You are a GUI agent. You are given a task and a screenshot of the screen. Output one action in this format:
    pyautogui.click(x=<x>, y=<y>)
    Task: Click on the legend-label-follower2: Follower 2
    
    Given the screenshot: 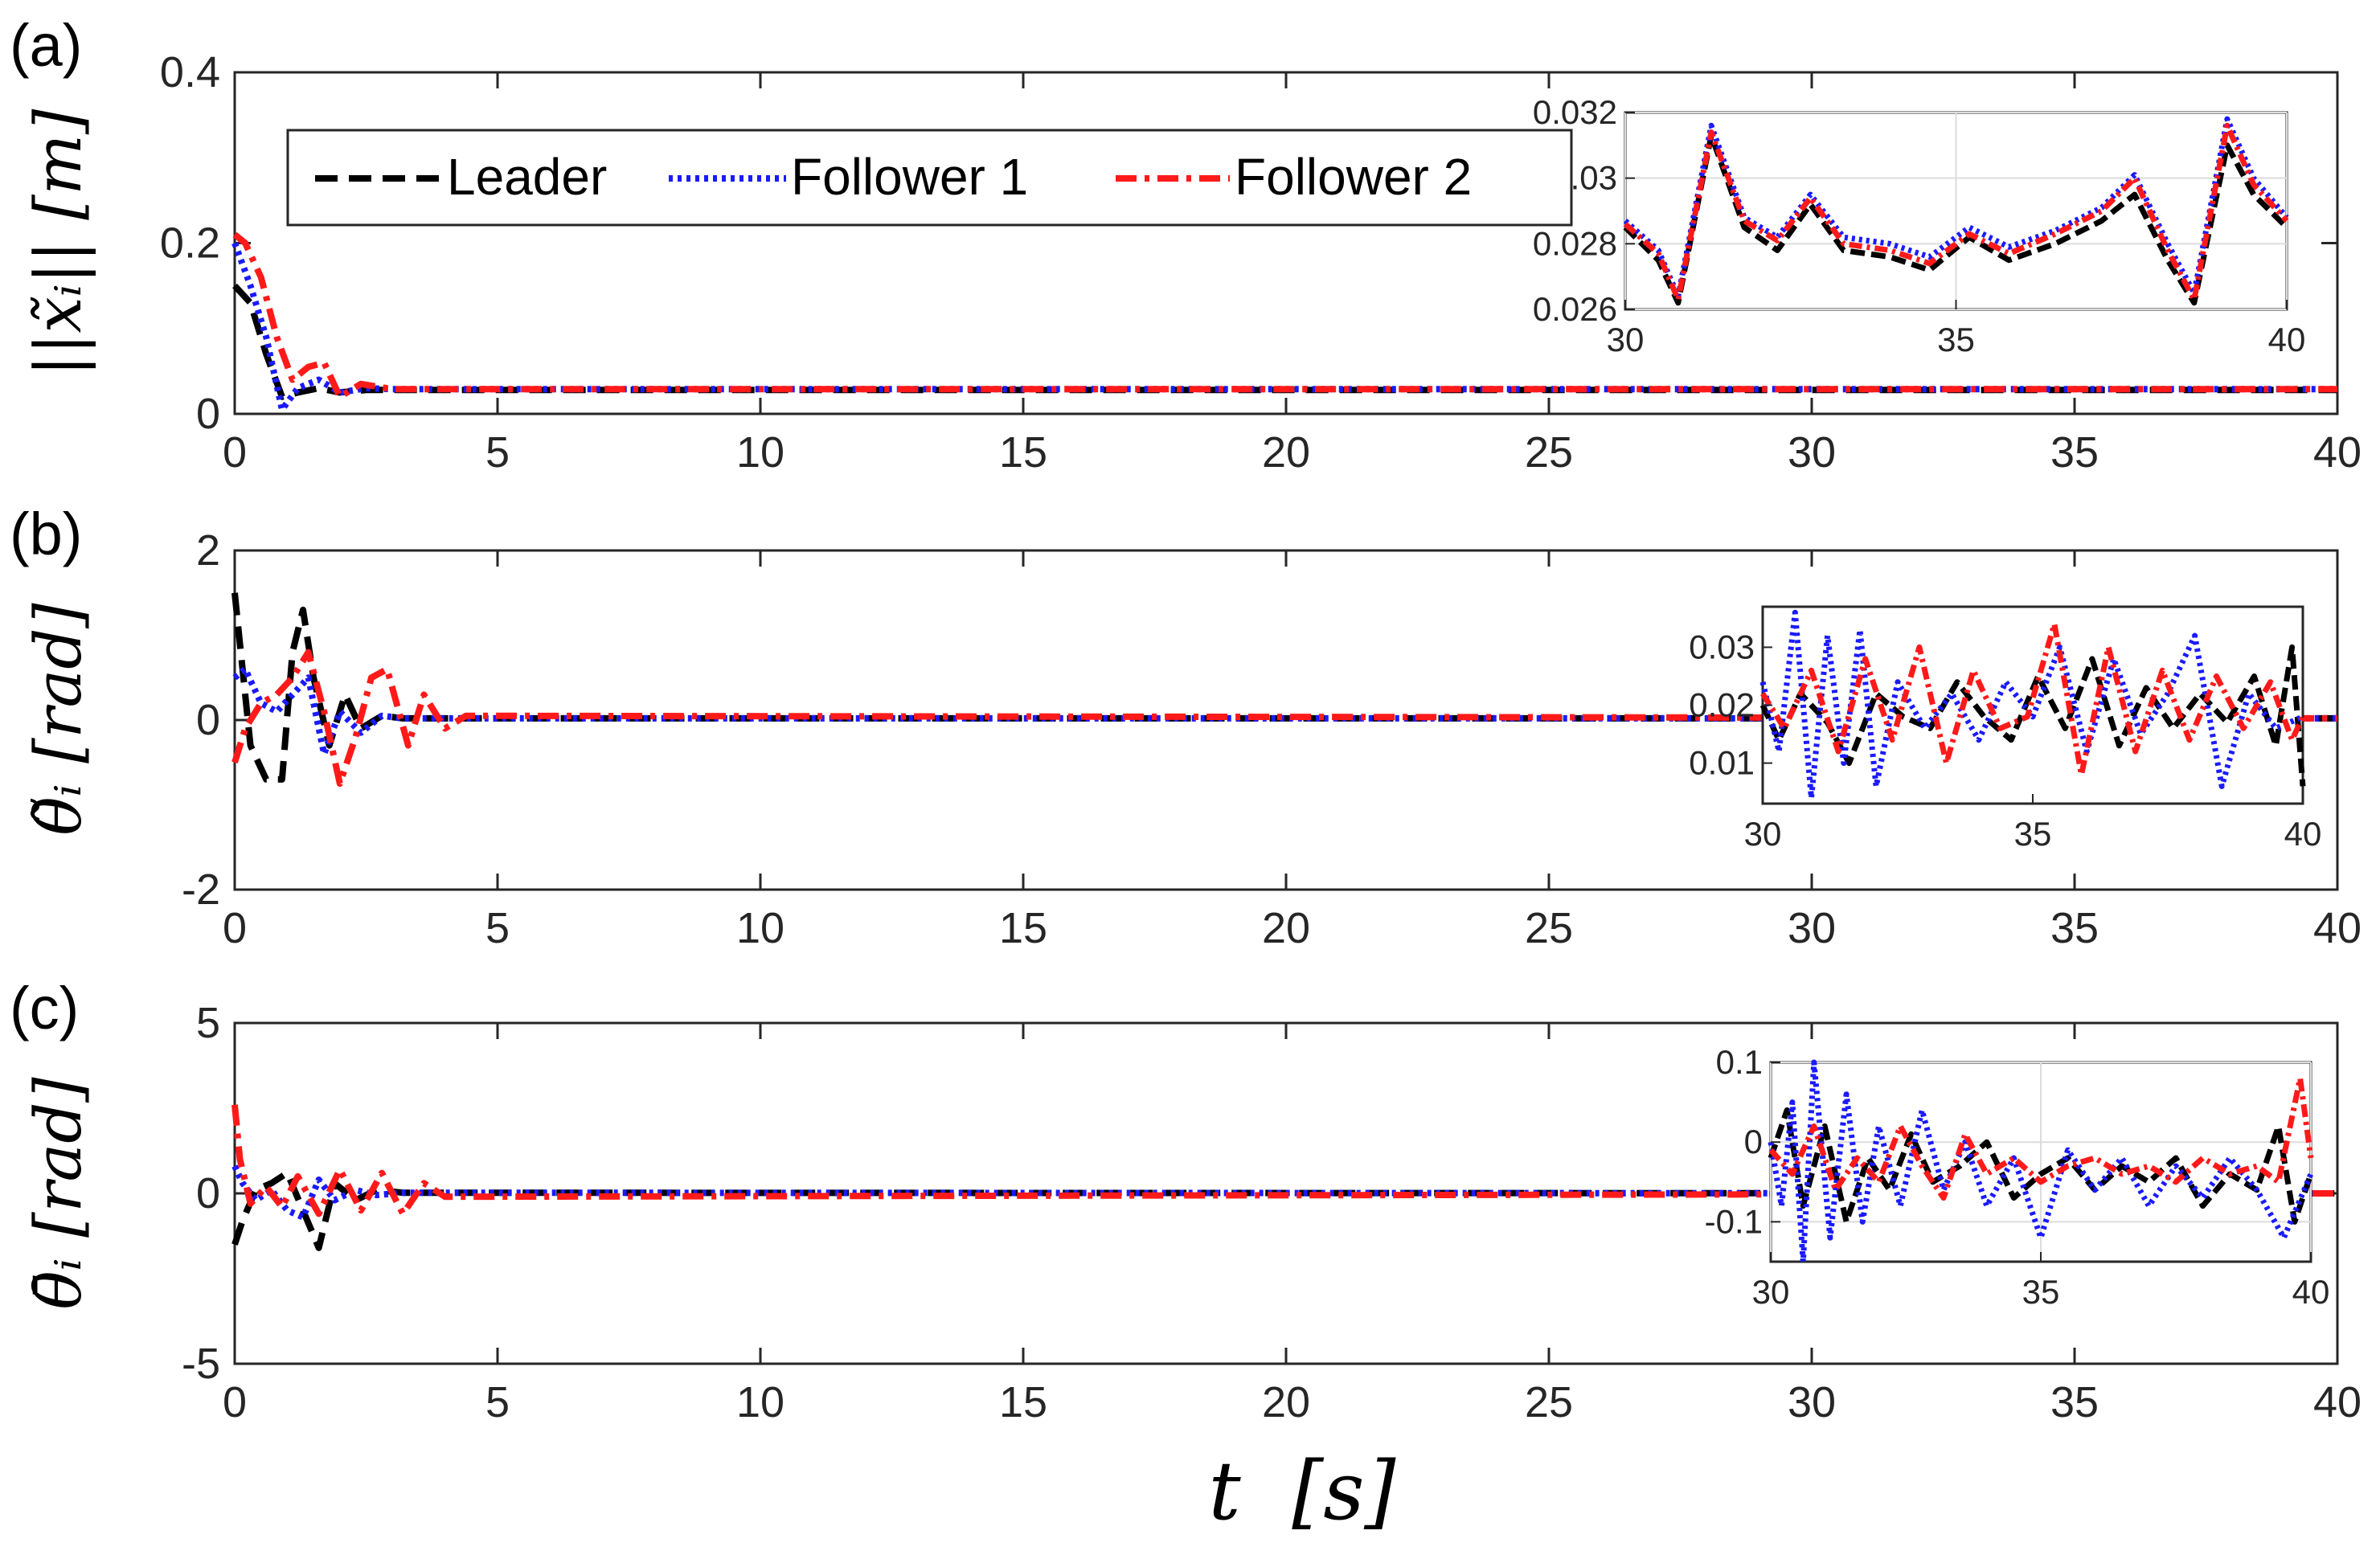 What is the action you would take?
    pyautogui.click(x=1353, y=177)
    